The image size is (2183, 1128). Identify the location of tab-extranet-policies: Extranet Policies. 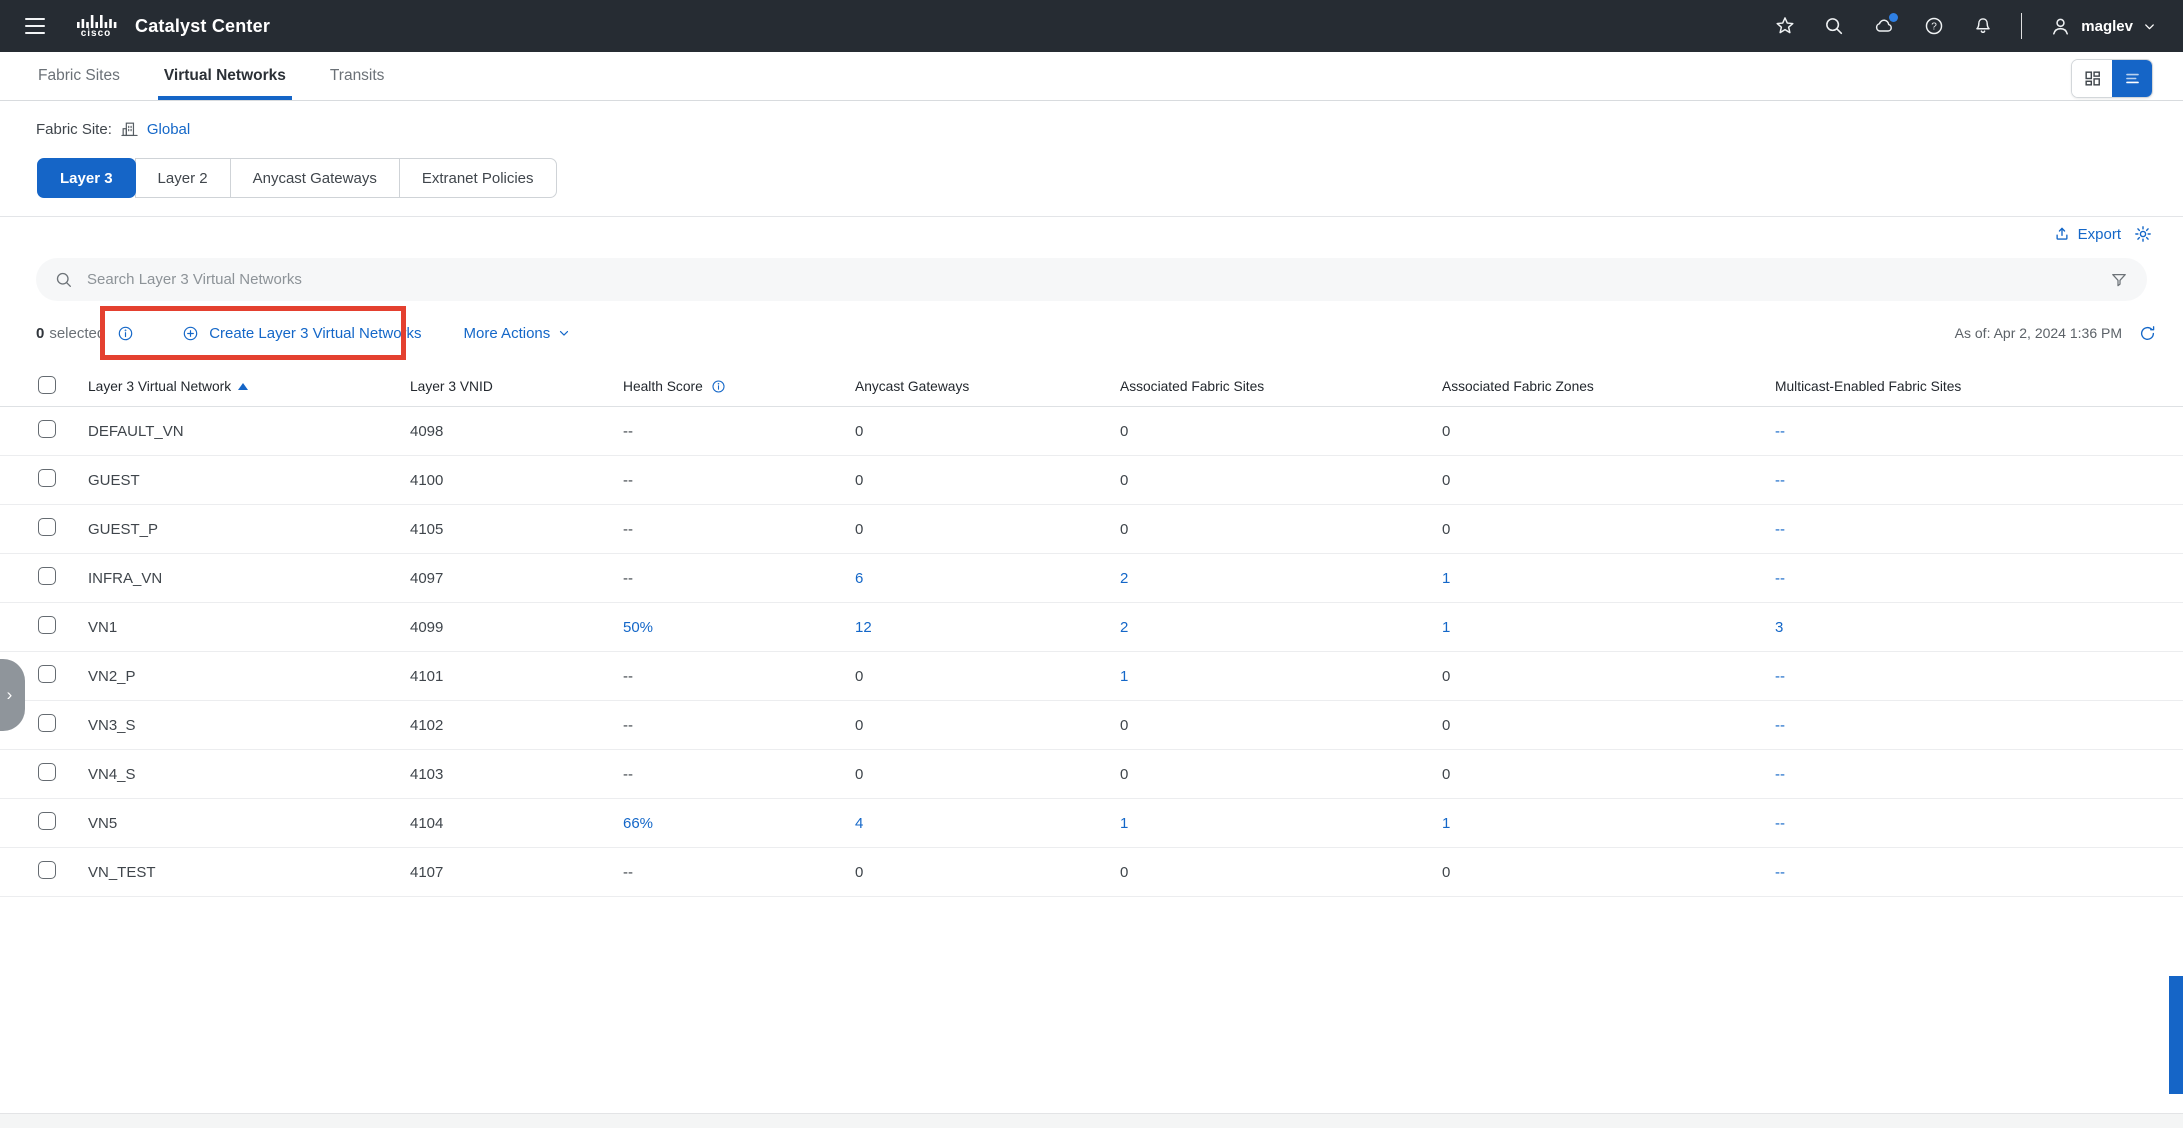
(477, 178).